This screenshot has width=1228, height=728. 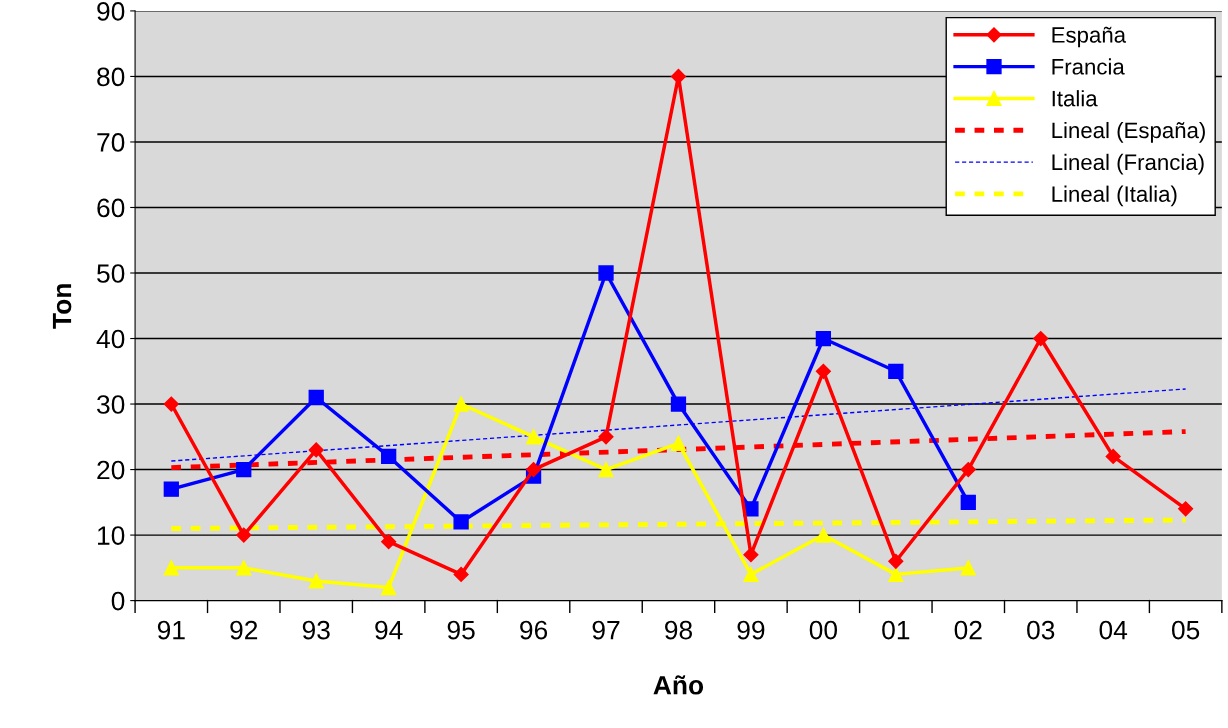 I want to click on legend-label: España, so click(x=1089, y=37).